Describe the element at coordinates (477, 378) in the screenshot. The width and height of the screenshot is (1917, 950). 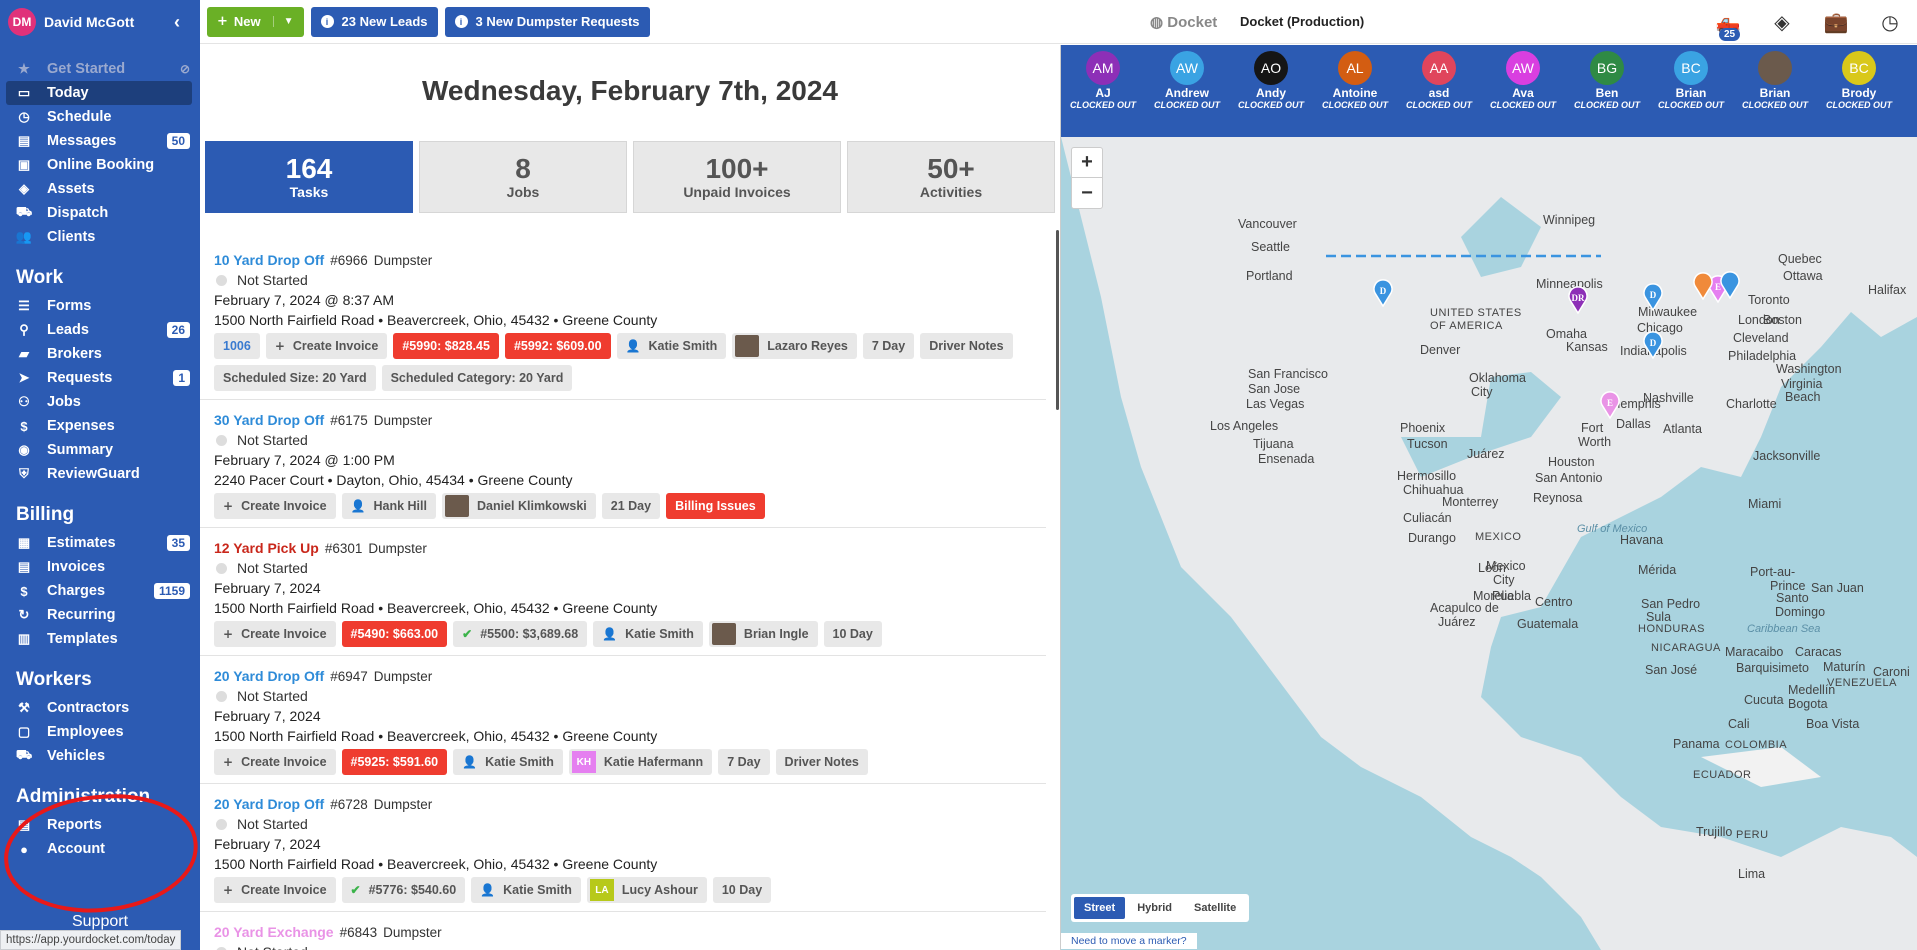
I see `task-tag: Scheduled Category: 20 Yard` at that location.